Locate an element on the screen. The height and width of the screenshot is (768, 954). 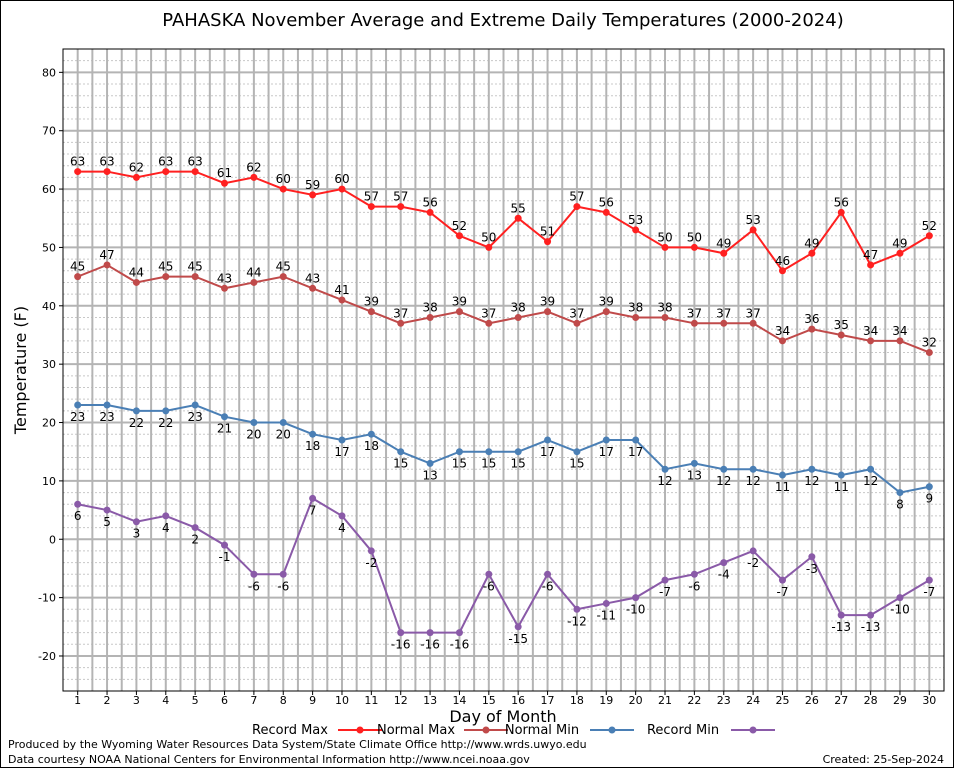
data-label: -15 is located at coordinates (518, 639).